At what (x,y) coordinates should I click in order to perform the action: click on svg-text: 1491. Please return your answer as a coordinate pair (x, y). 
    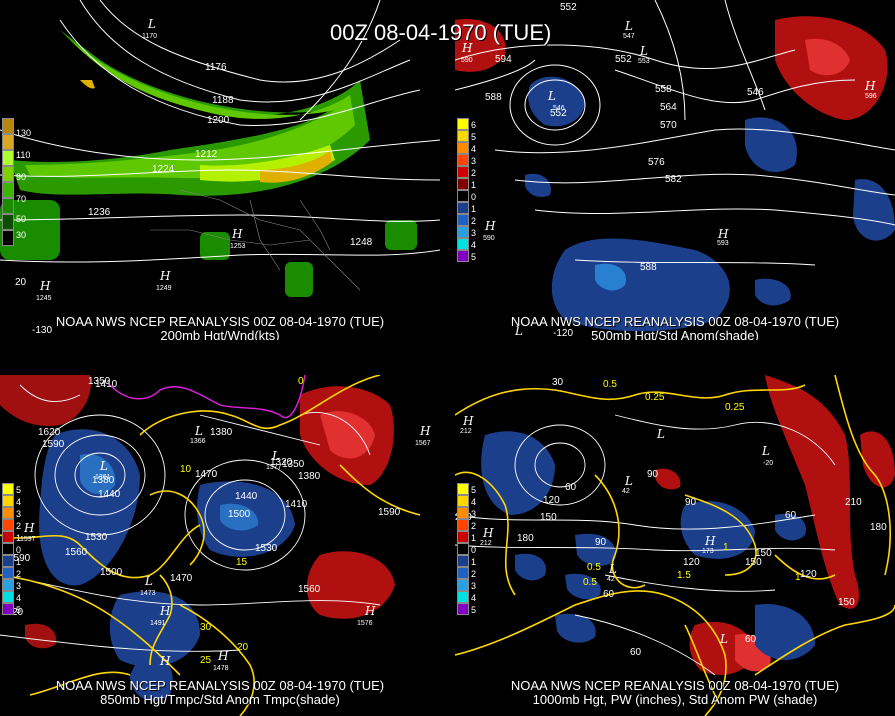
    Looking at the image, I should click on (158, 623).